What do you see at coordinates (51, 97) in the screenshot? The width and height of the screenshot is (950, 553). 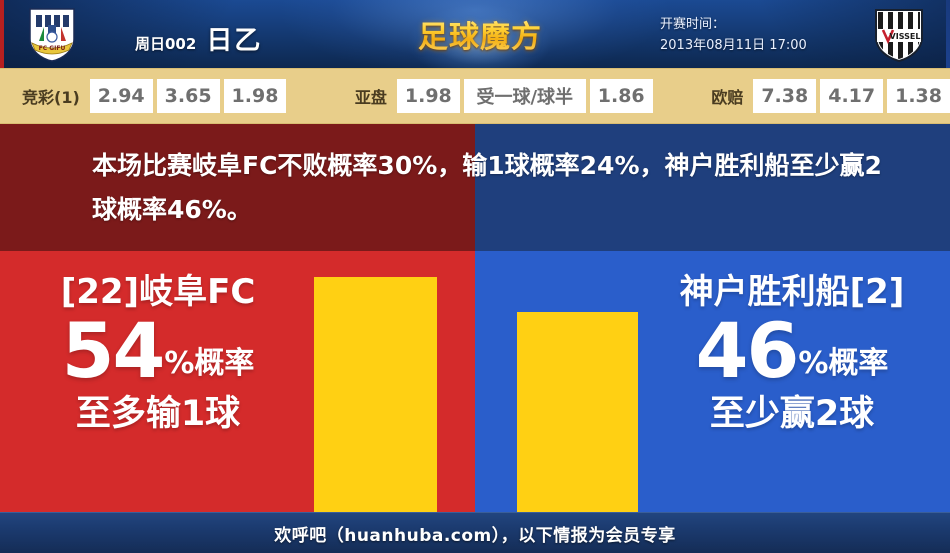 I see `odds-group-title: 竞彩(1)` at bounding box center [51, 97].